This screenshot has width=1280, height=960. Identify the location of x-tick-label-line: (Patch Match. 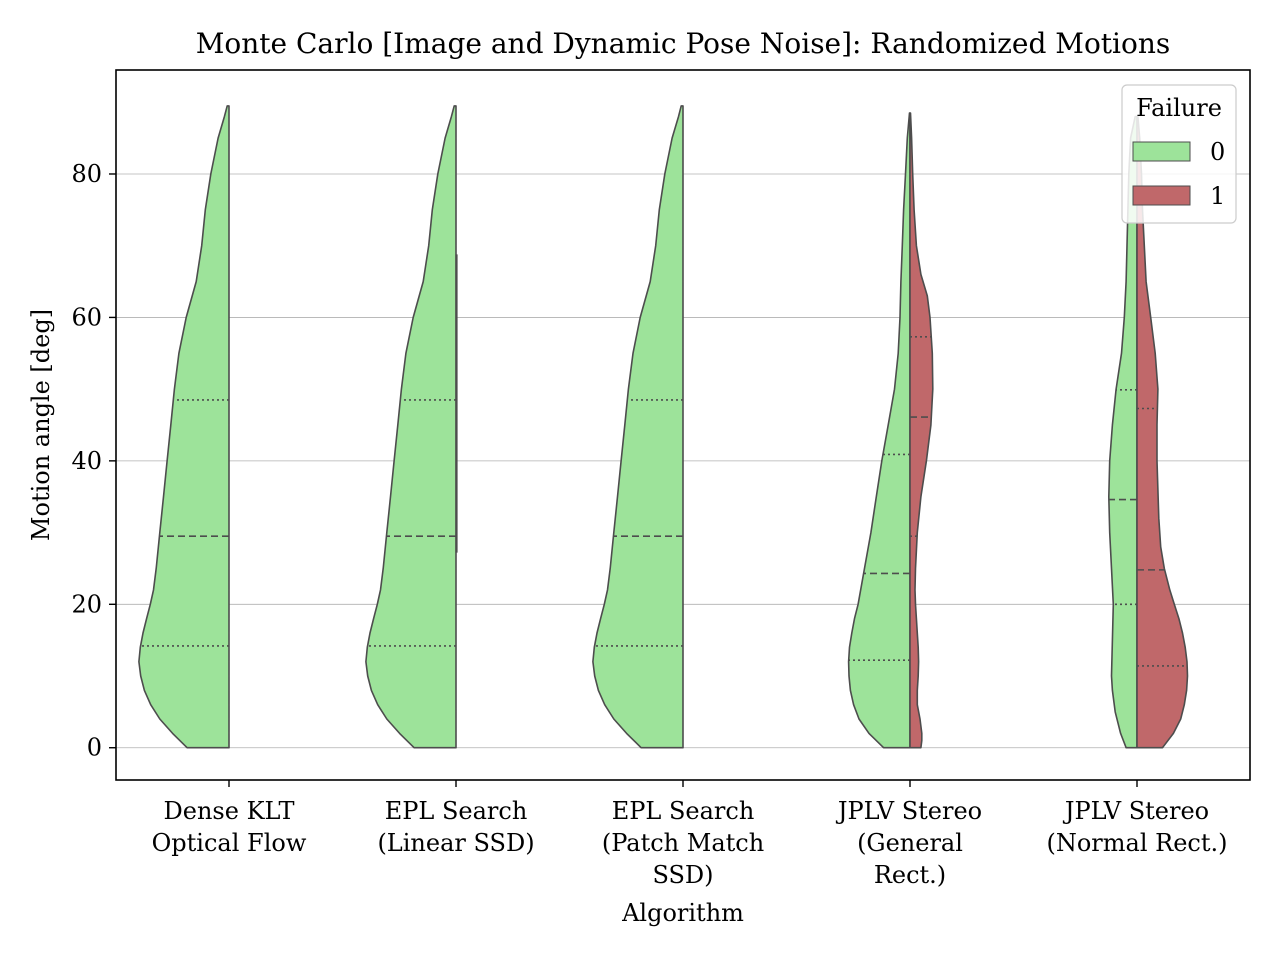
(683, 843).